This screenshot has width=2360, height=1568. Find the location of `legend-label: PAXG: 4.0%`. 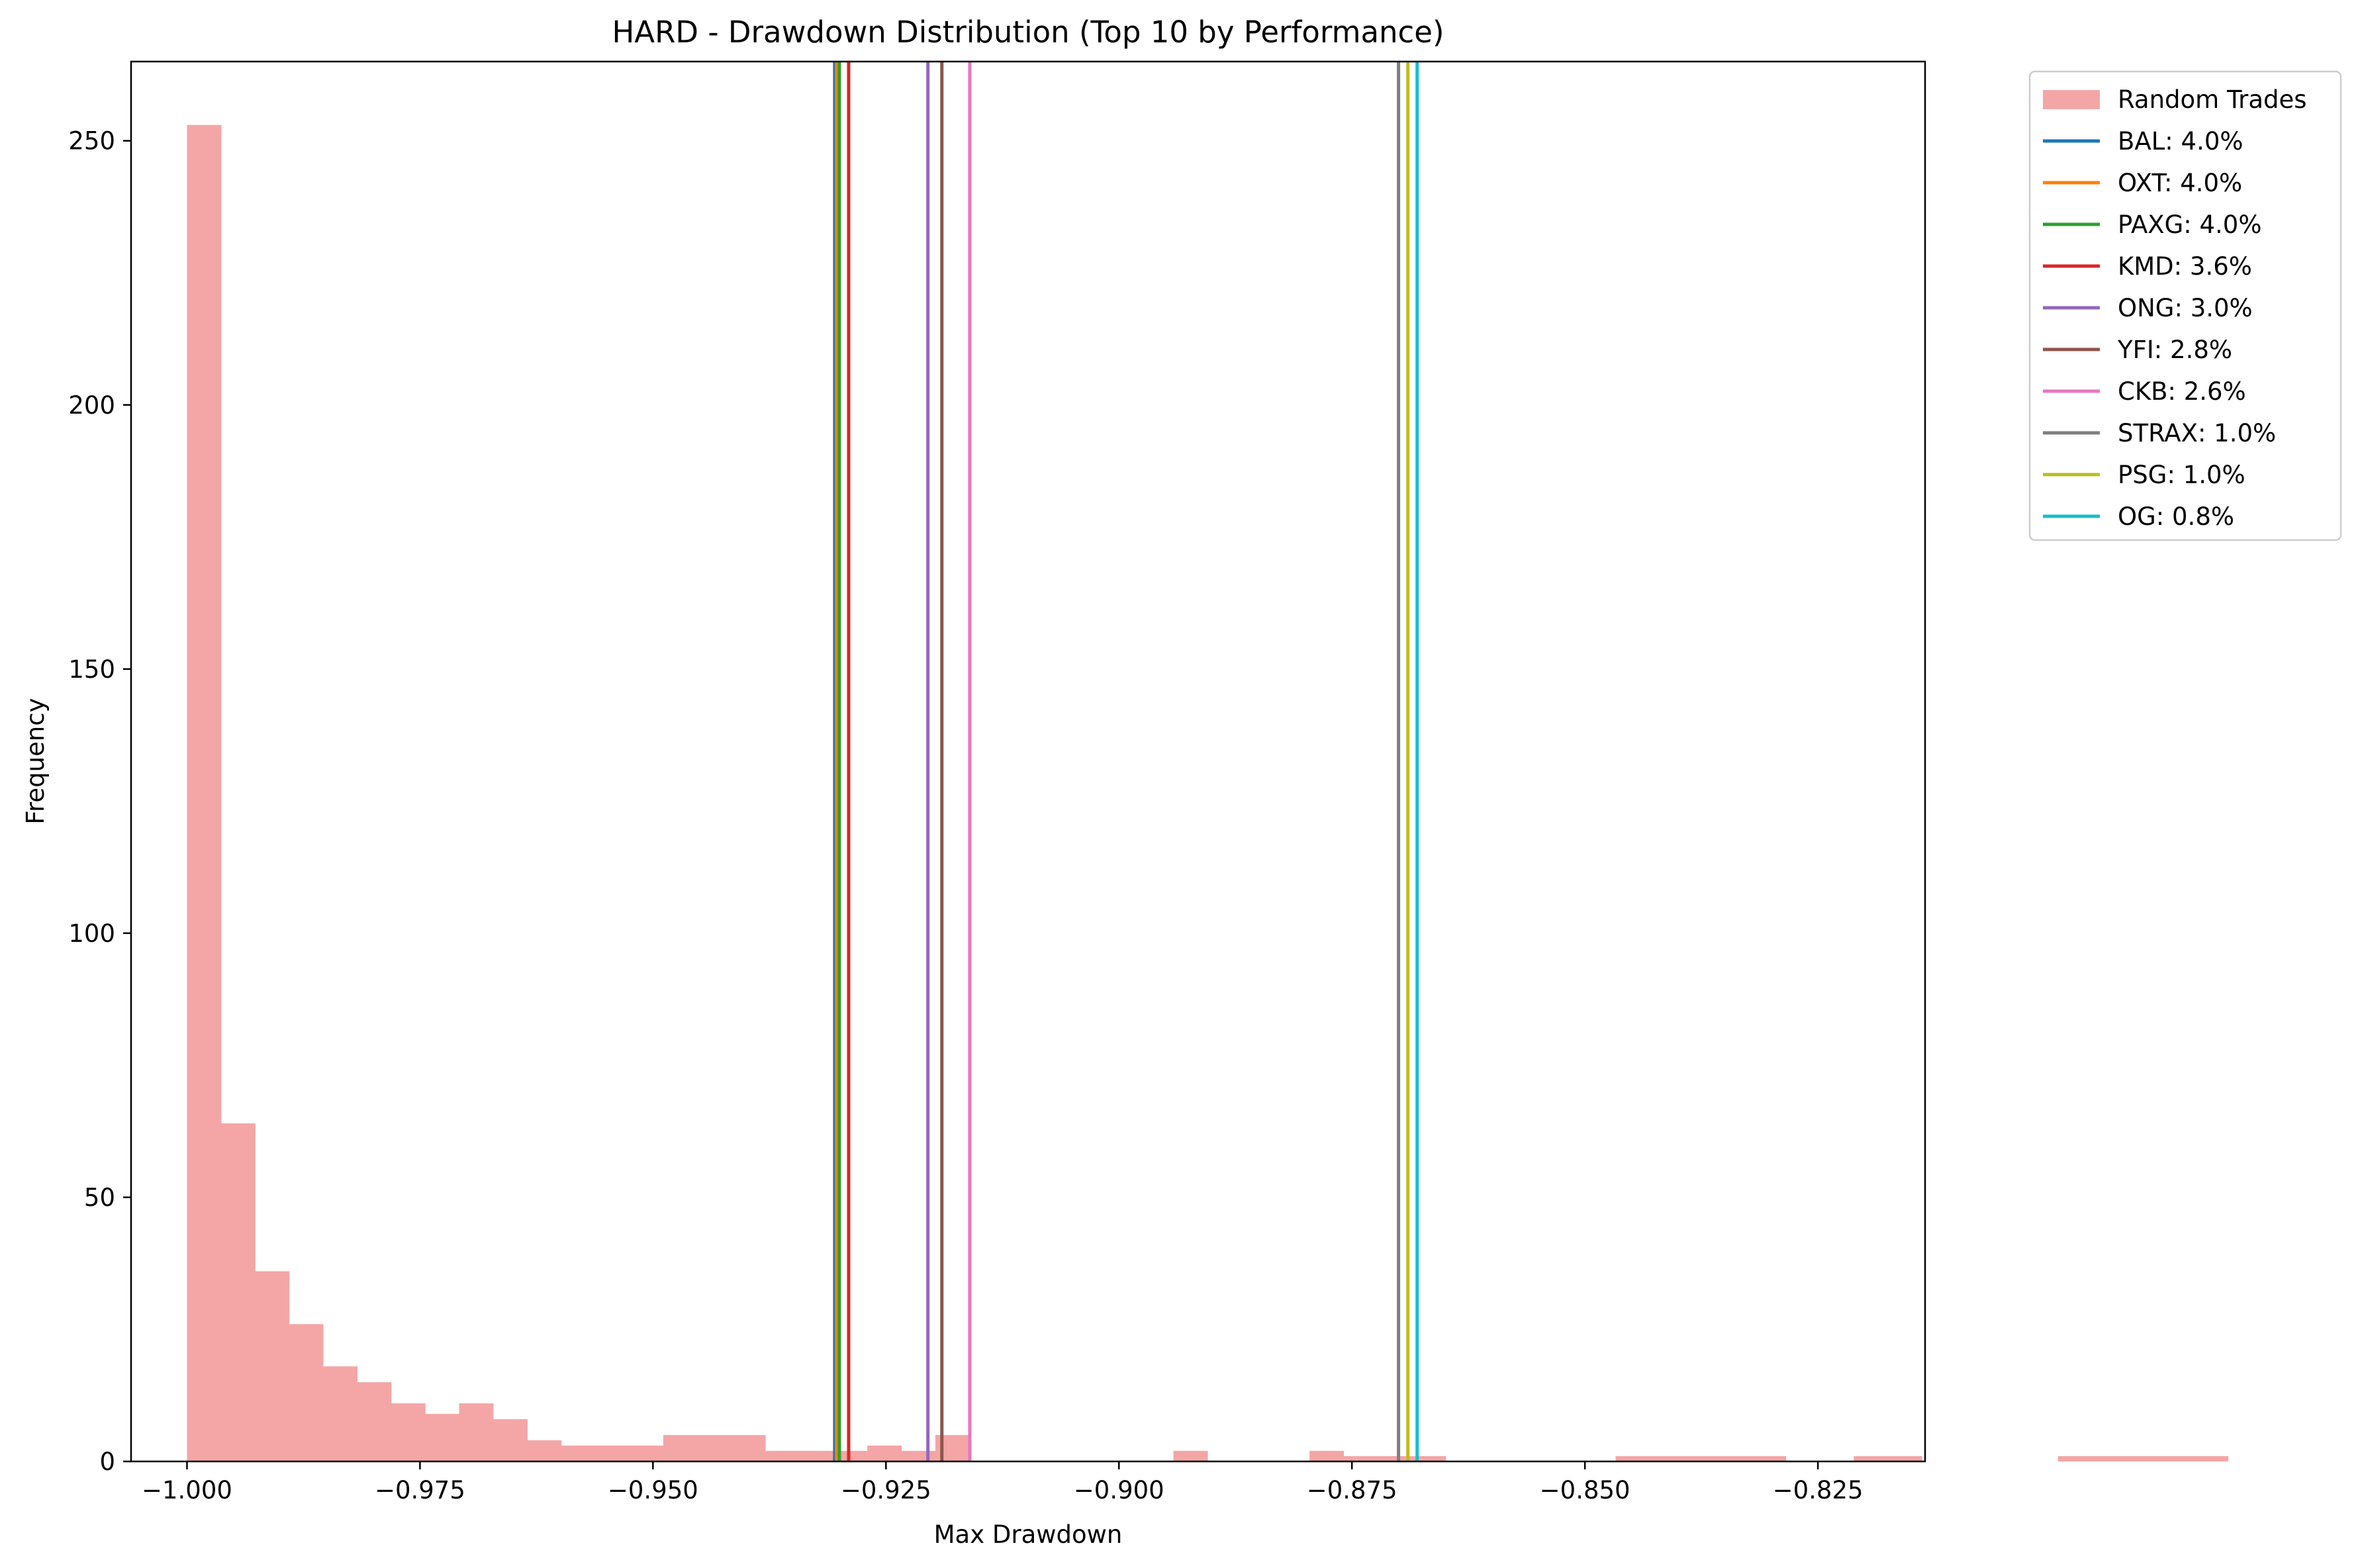

legend-label: PAXG: 4.0% is located at coordinates (2190, 224).